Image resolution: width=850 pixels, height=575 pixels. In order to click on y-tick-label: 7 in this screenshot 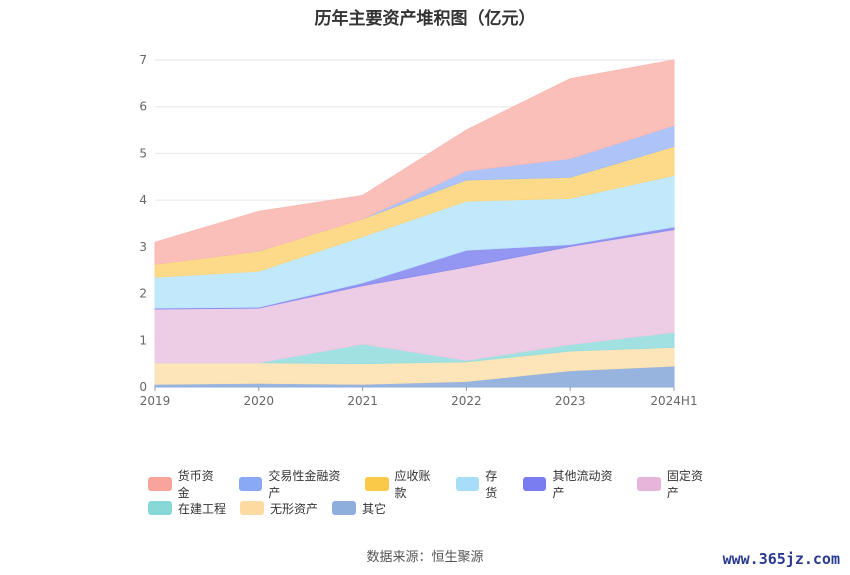, I will do `click(143, 60)`.